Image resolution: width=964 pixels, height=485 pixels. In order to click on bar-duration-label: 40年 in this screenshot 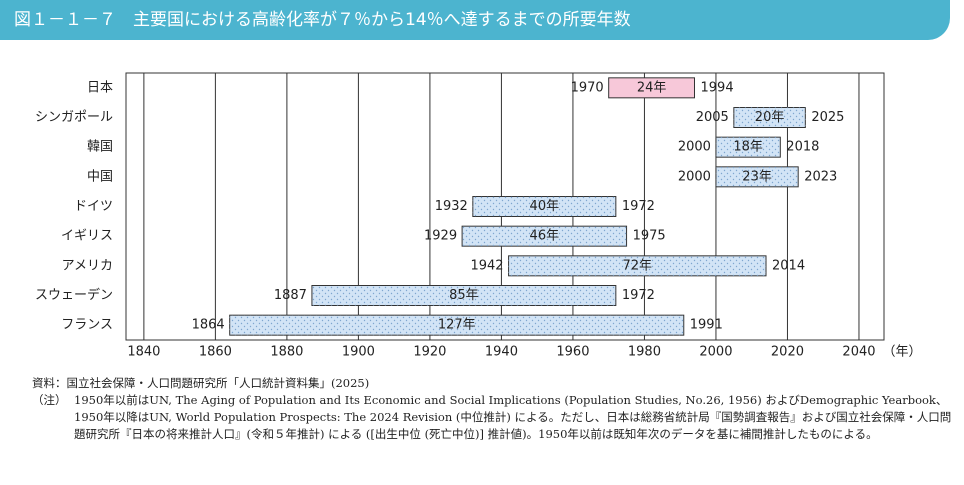, I will do `click(545, 206)`.